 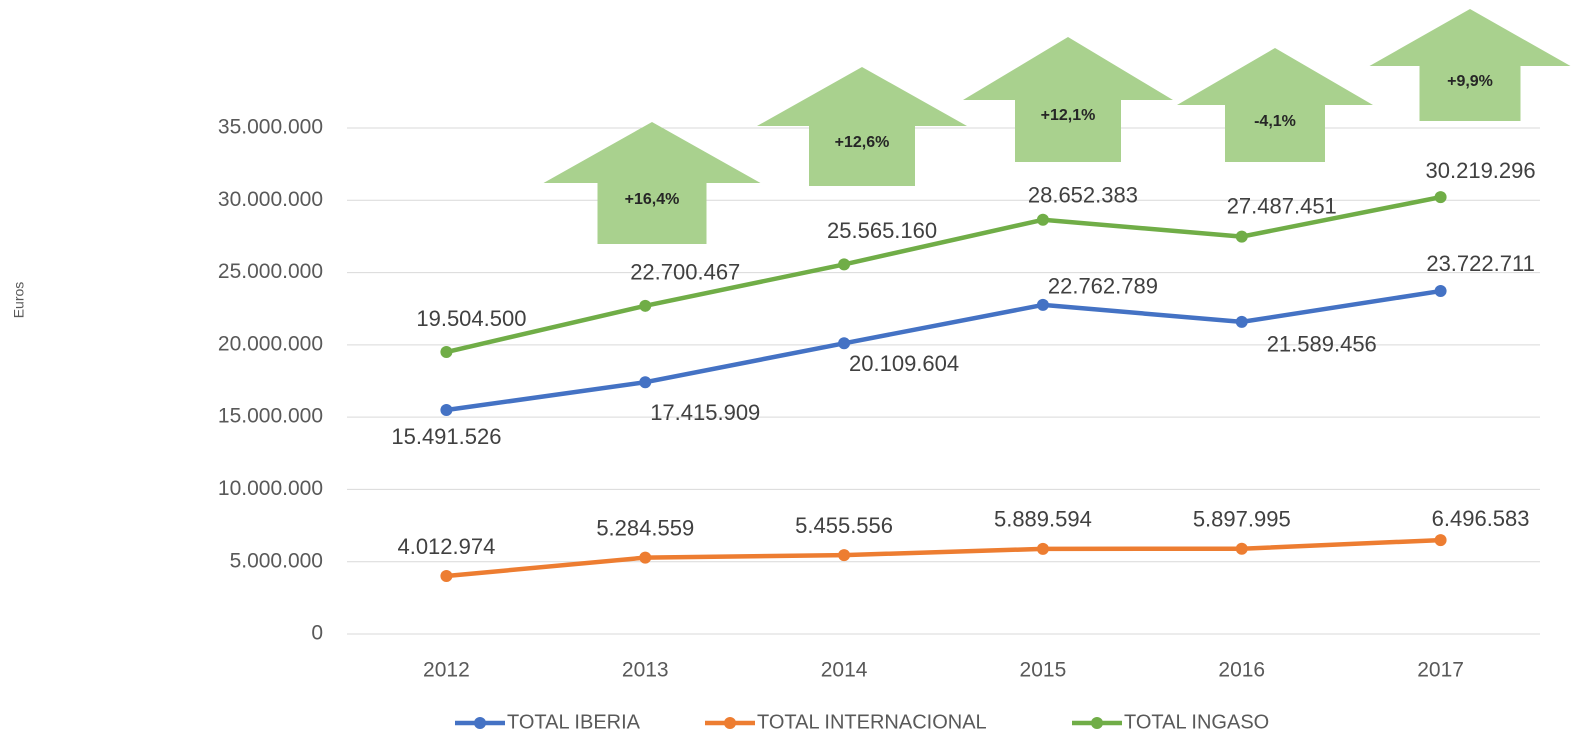 What do you see at coordinates (705, 412) in the screenshot?
I see `data-label: 17.415.909` at bounding box center [705, 412].